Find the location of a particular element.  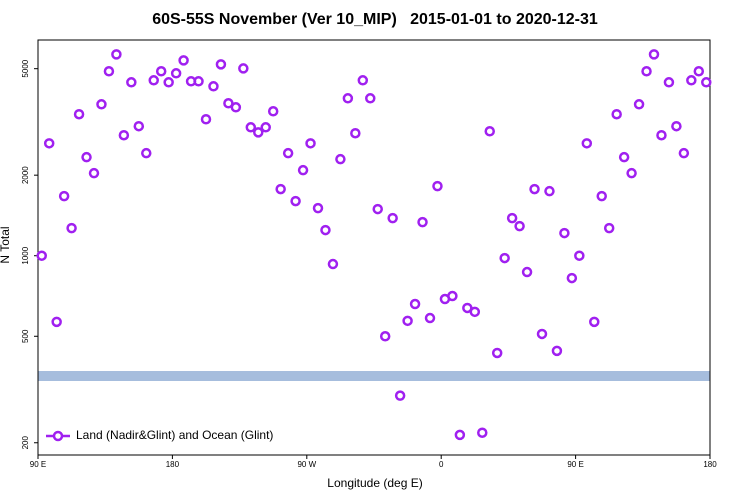

y-tick-label: 5000 is located at coordinates (25, 68).